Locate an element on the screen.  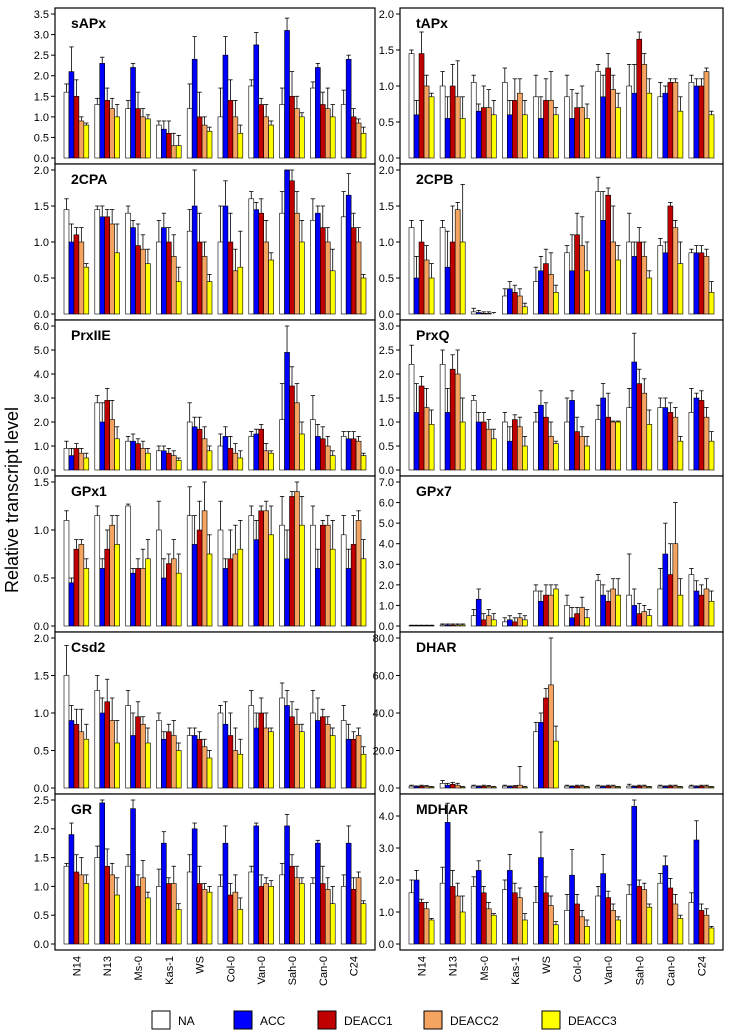
bar-ACC-WS is located at coordinates (541, 292).